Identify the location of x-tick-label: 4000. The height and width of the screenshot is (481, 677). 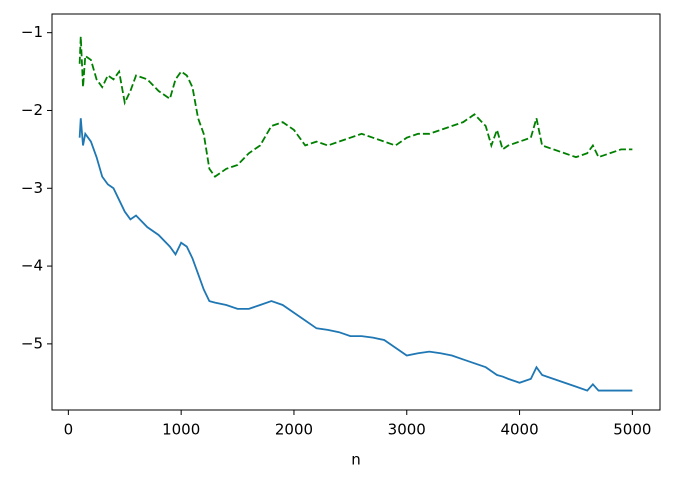
(519, 430).